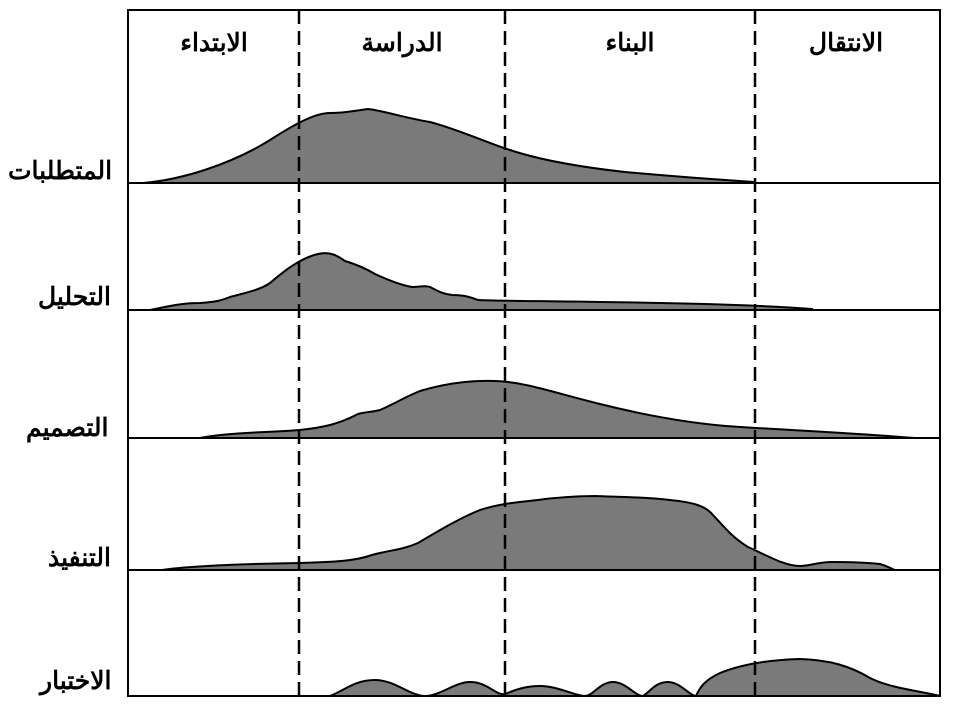 The image size is (960, 714). I want to click on discipline-label-requirements: المتطلبات, so click(60, 171).